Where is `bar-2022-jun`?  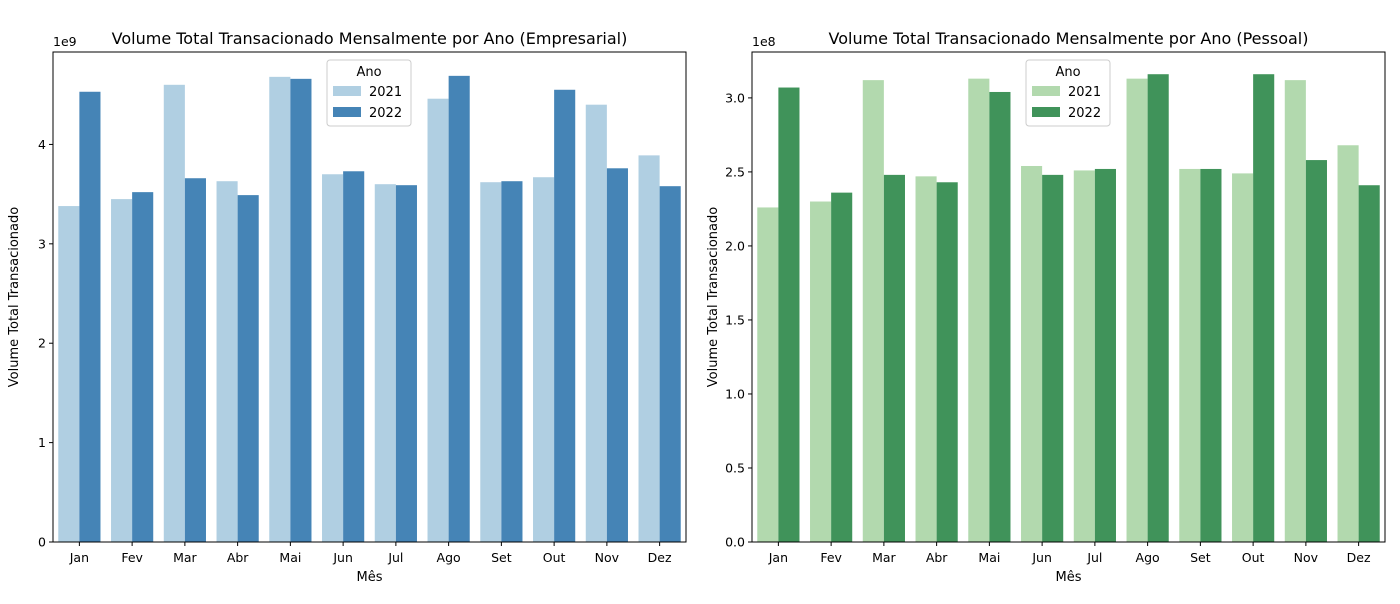 bar-2022-jun is located at coordinates (354, 356).